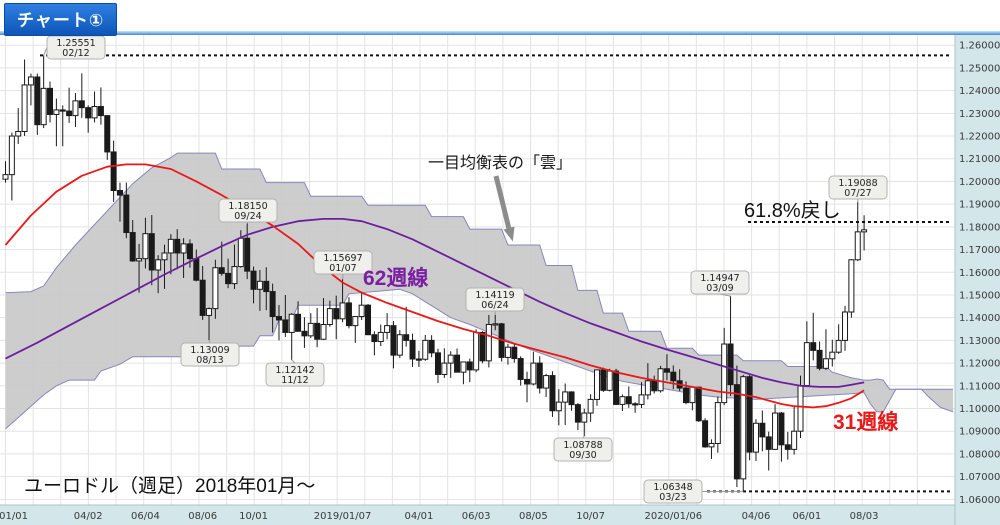 This screenshot has height=525, width=1000. I want to click on svg-text: 1.07000, so click(979, 477).